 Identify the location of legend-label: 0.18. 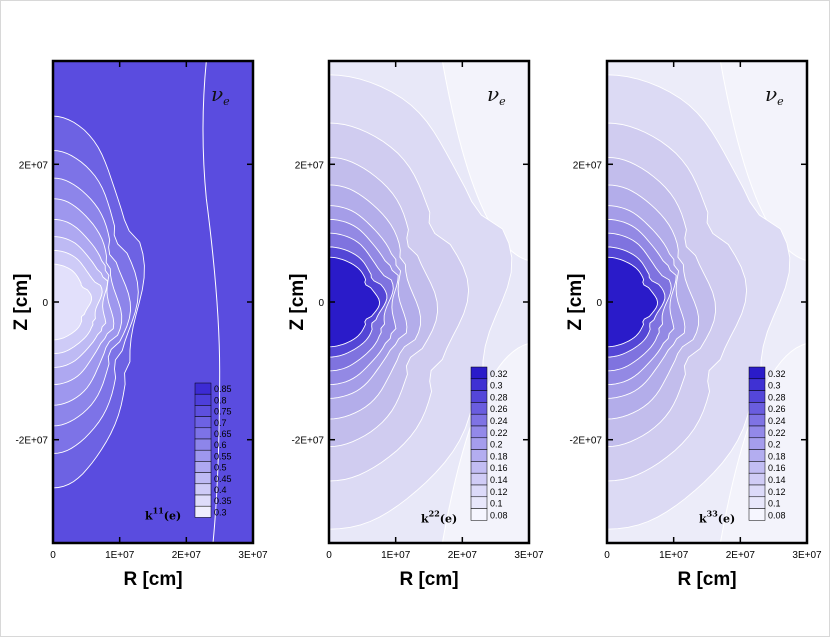
(499, 456).